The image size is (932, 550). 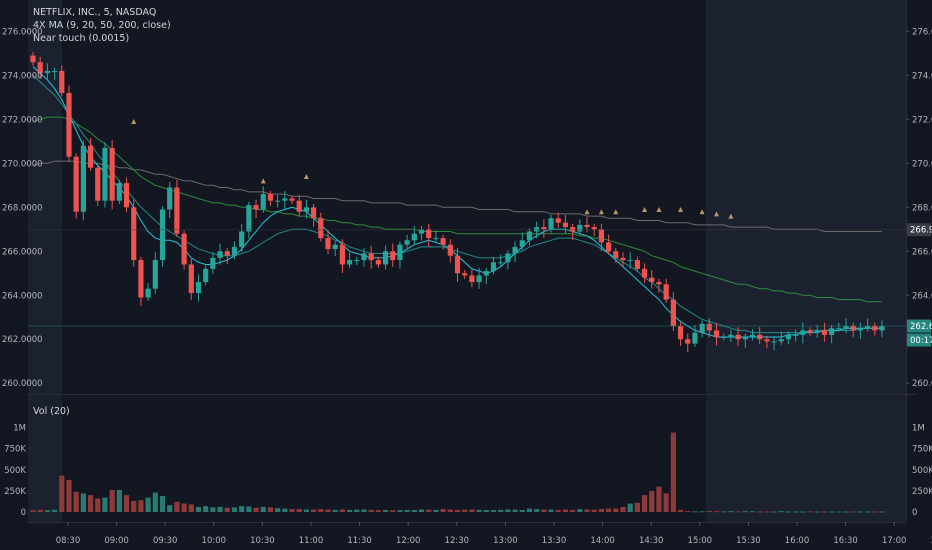 What do you see at coordinates (22, 340) in the screenshot?
I see `price-label-left: 262.0000` at bounding box center [22, 340].